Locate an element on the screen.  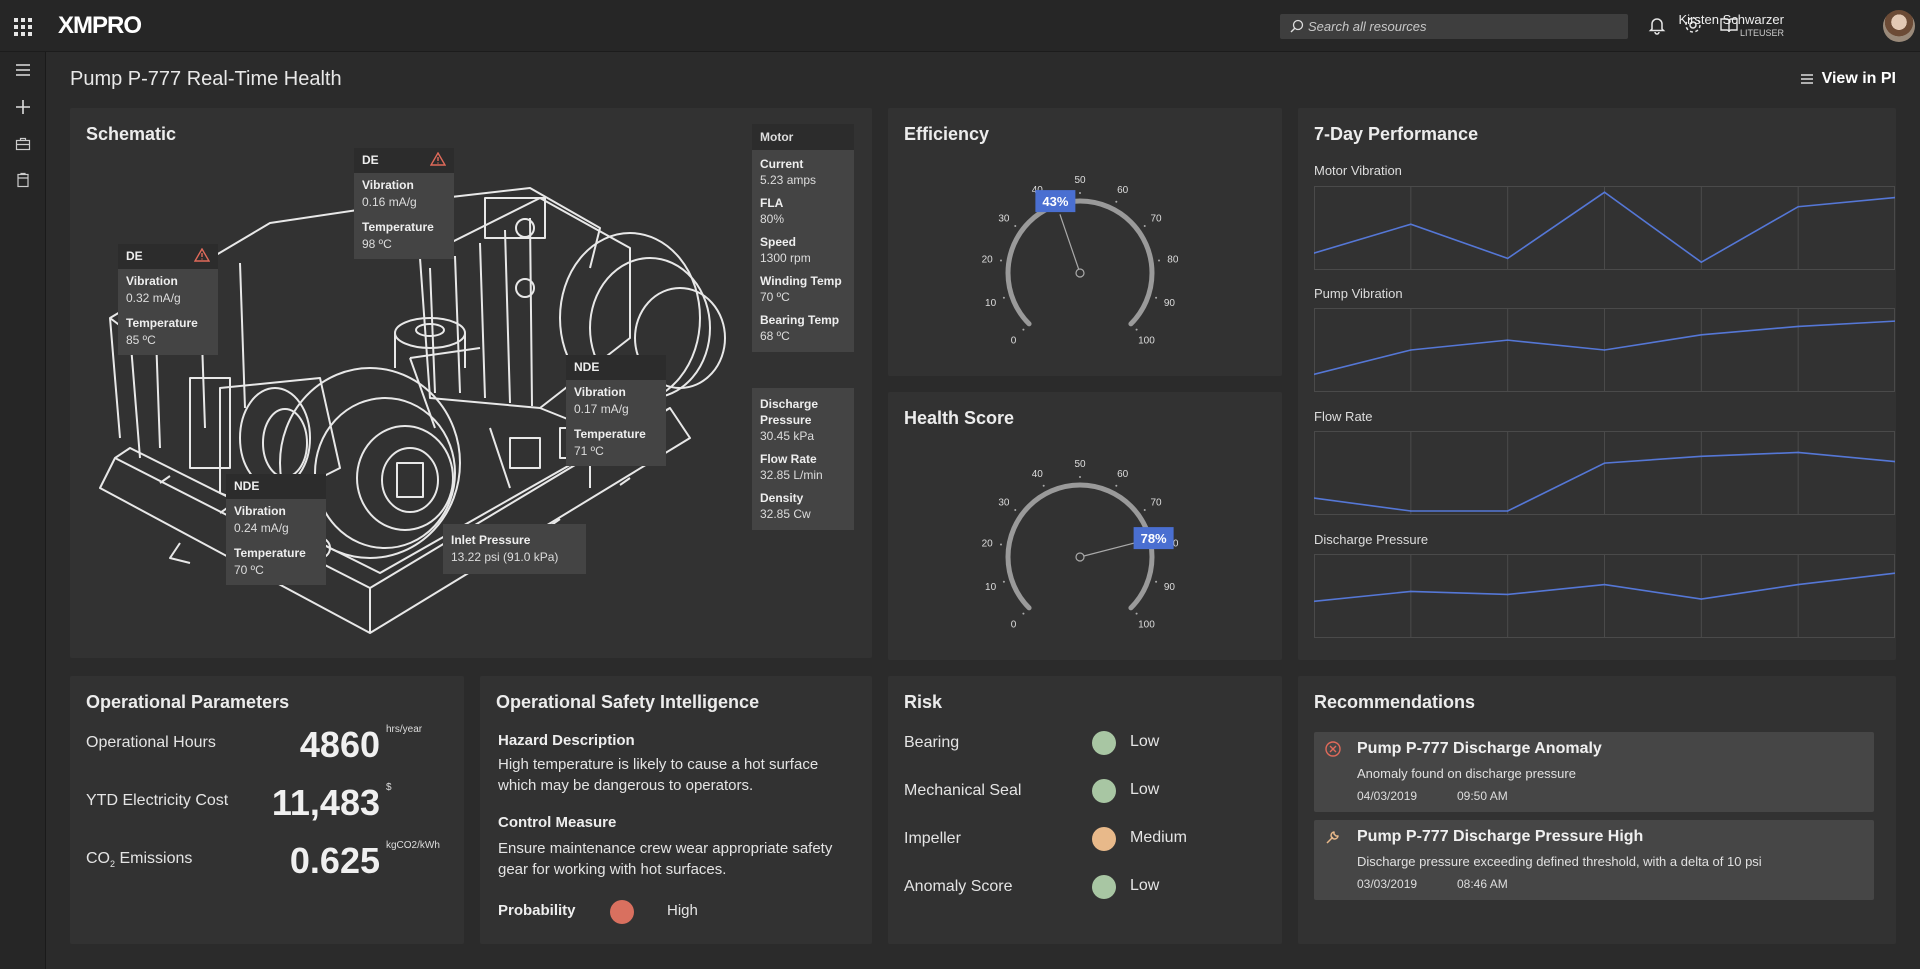
probability-label: Probability is located at coordinates (537, 910).